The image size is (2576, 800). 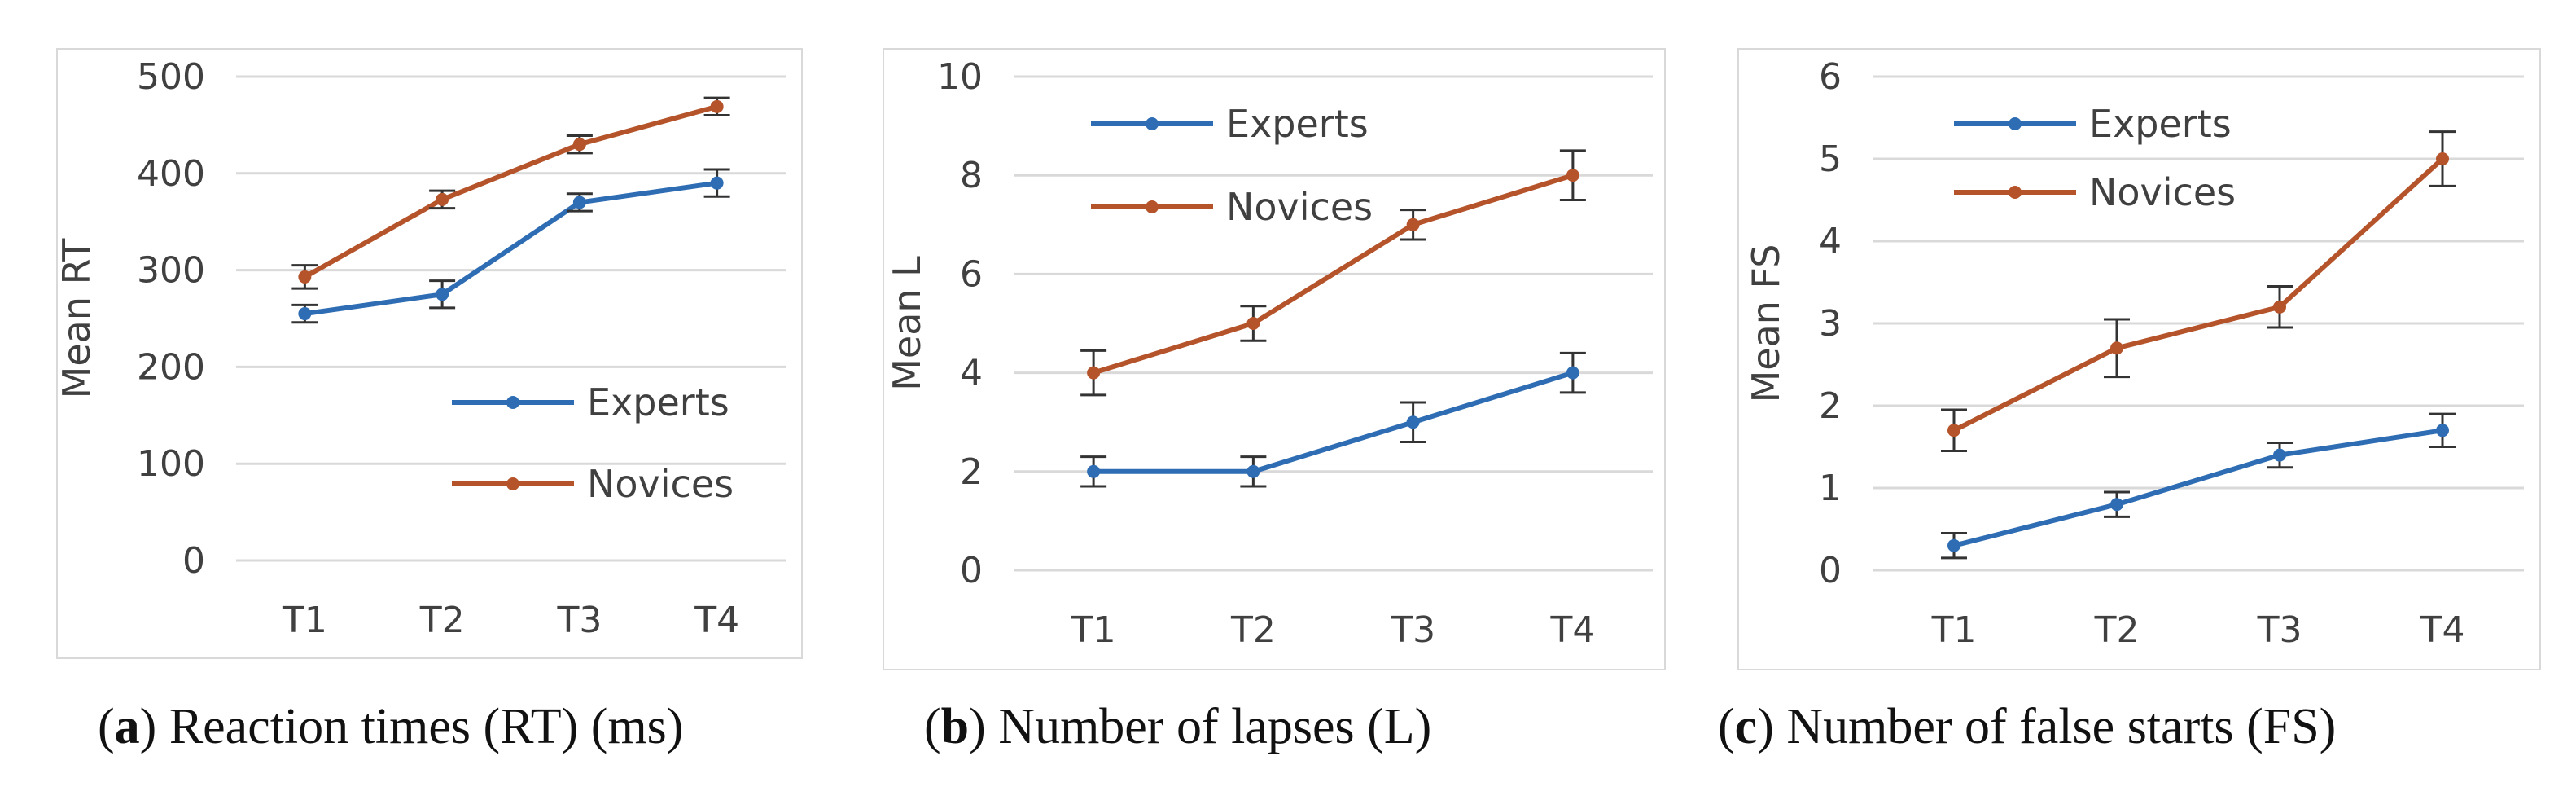 I want to click on caption-text: Number of false starts (FS), so click(x=2055, y=727).